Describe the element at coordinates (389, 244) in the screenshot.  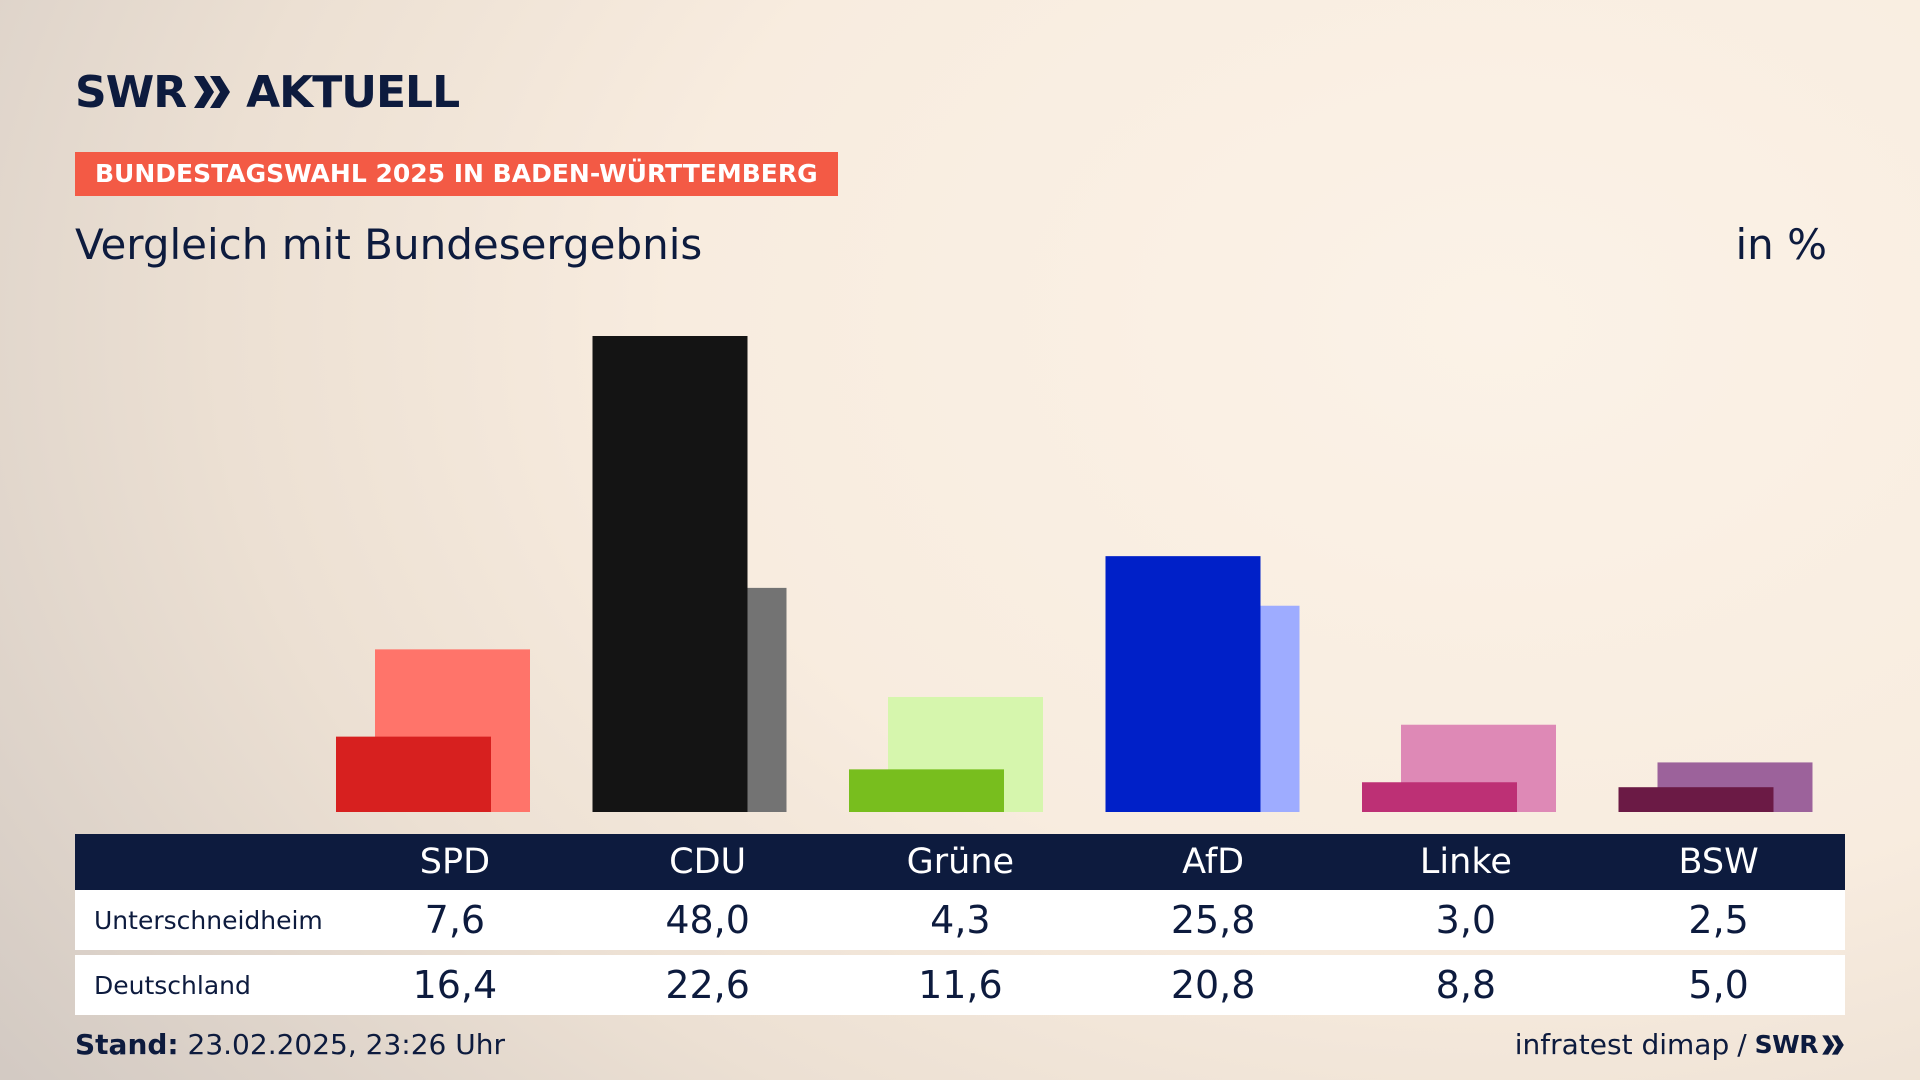
I see `chart-title: Vergleich mit Bundesergebnis` at that location.